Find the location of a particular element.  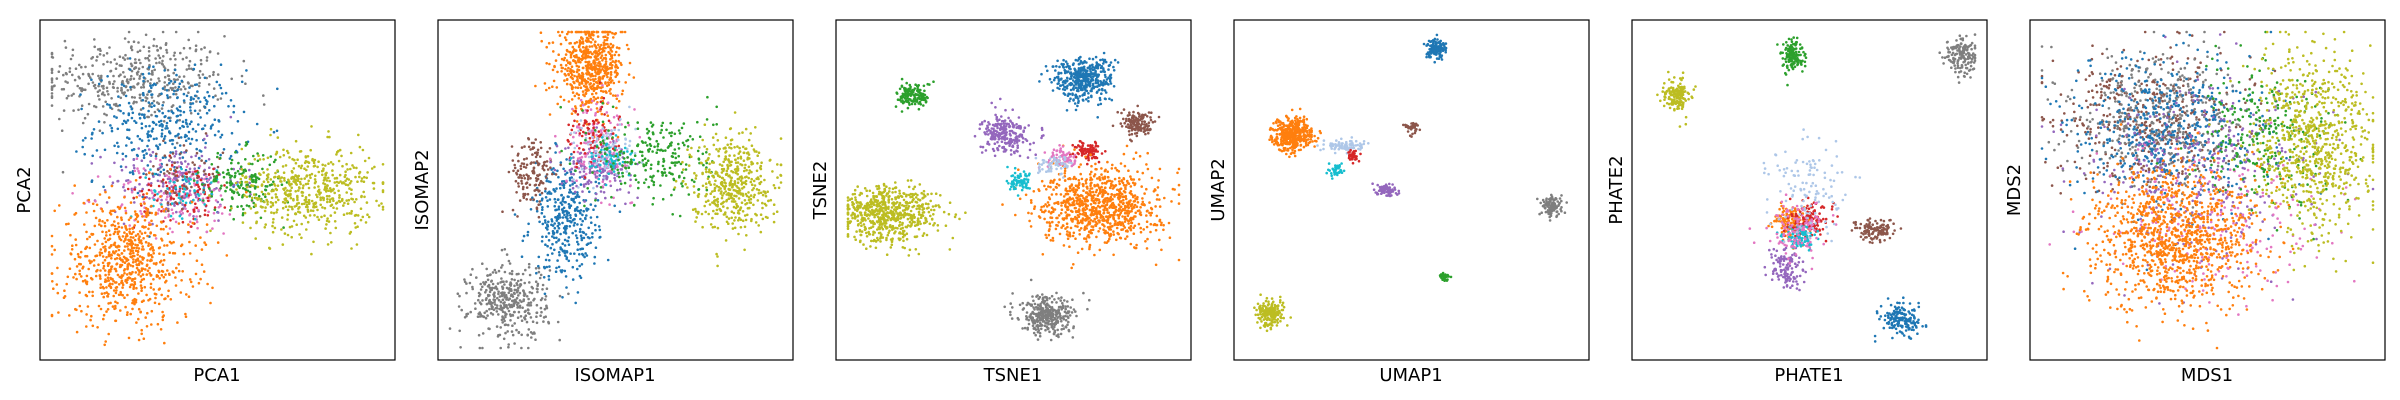

y-axis-label-pca: PCA2 is located at coordinates (24, 189).